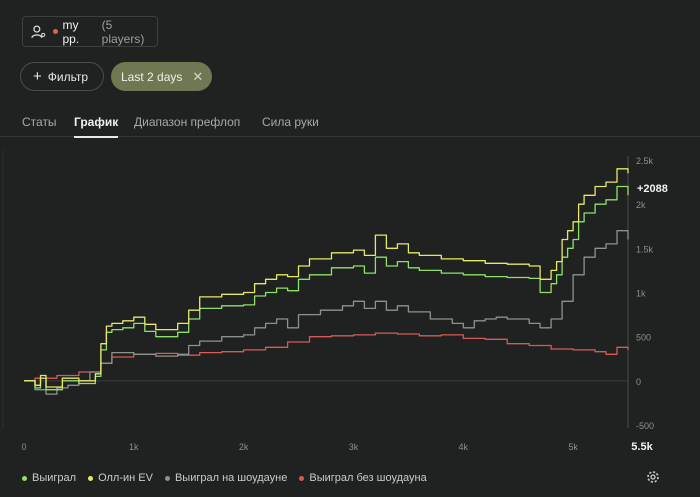  I want to click on filter-label: Фильтр, so click(68, 76).